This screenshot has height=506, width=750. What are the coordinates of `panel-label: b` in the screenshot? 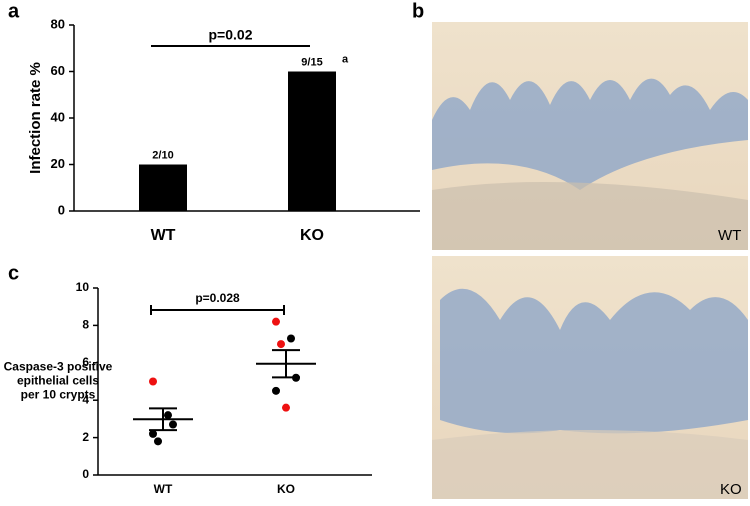 It's located at (418, 11).